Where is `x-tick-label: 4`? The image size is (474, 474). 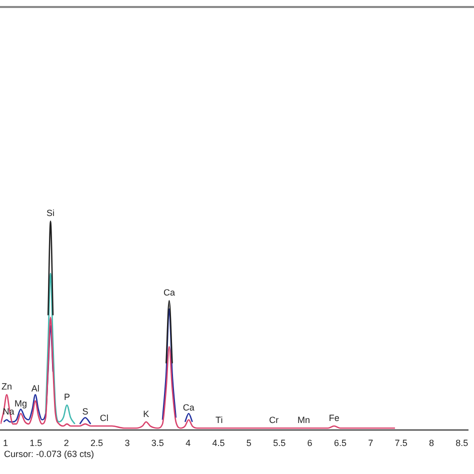 x-tick-label: 4 is located at coordinates (188, 443).